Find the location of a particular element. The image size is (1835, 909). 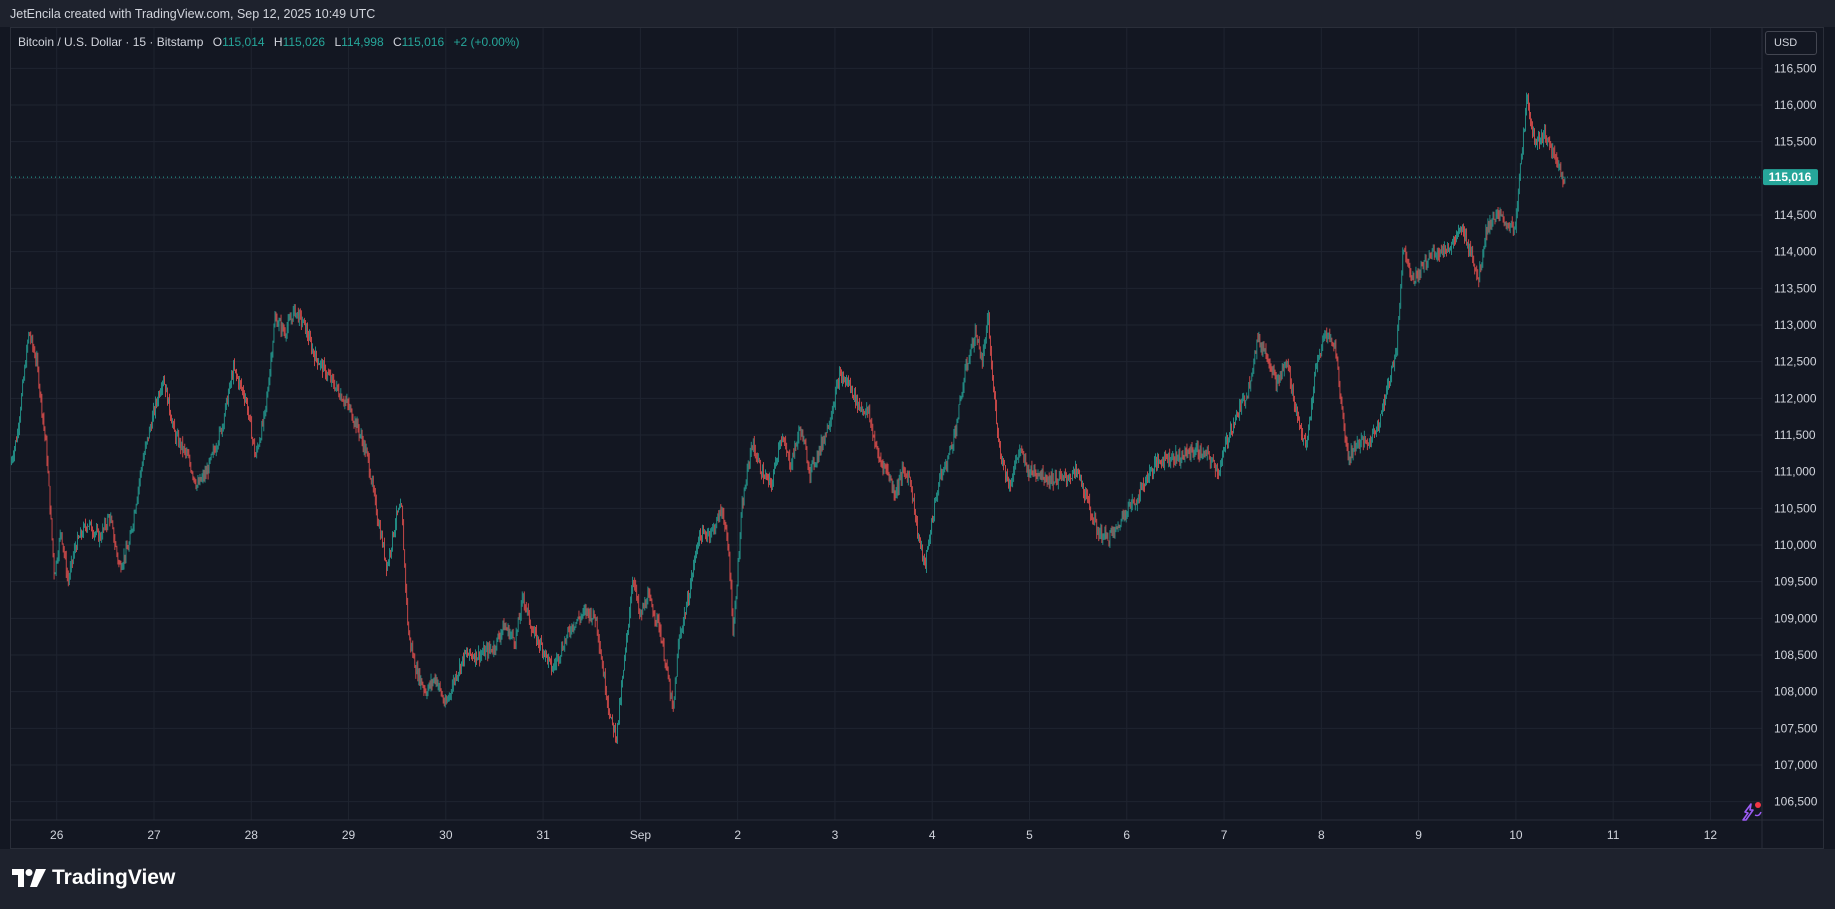

open-value: 115,014 is located at coordinates (243, 42).